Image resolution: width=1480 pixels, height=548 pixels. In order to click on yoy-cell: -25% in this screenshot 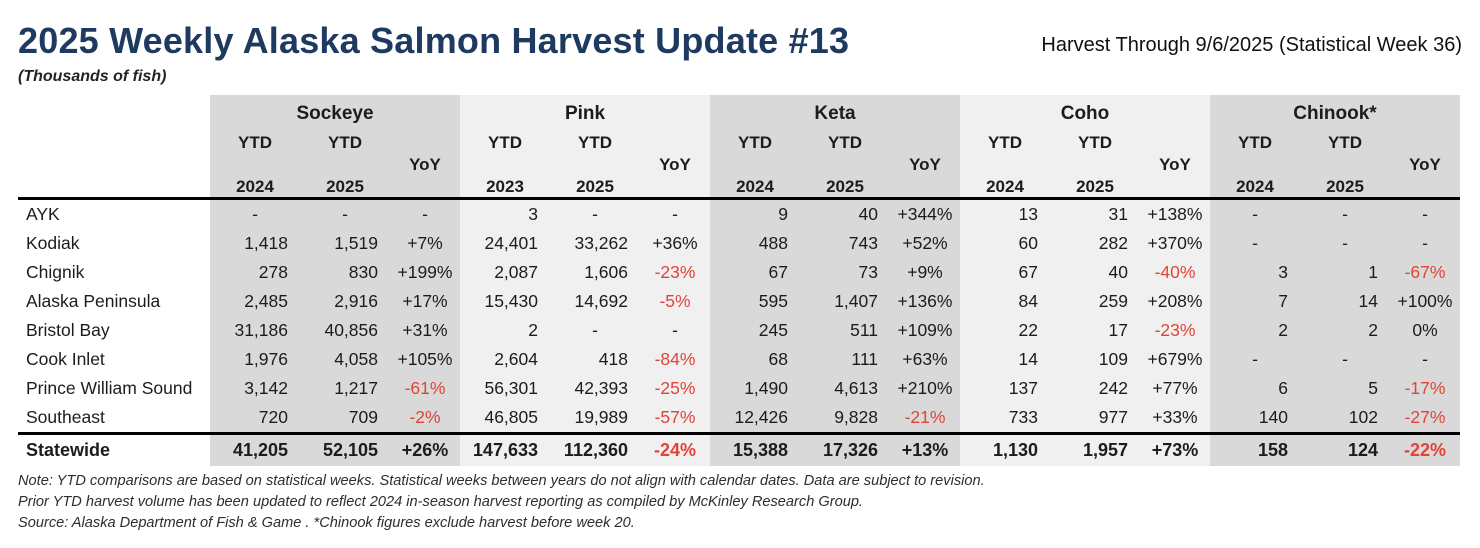, I will do `click(675, 388)`.